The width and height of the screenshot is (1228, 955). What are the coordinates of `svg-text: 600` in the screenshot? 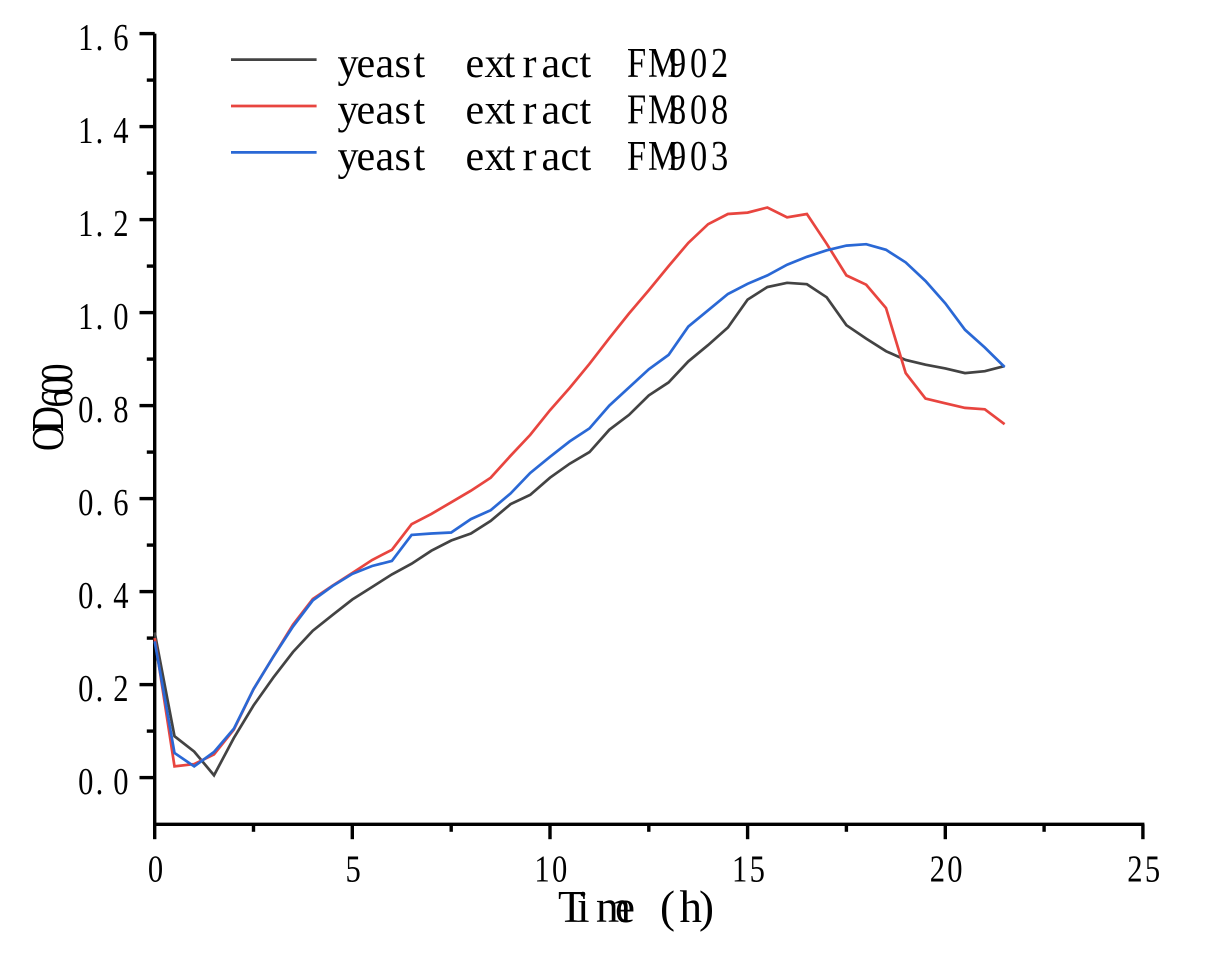 It's located at (57, 385).